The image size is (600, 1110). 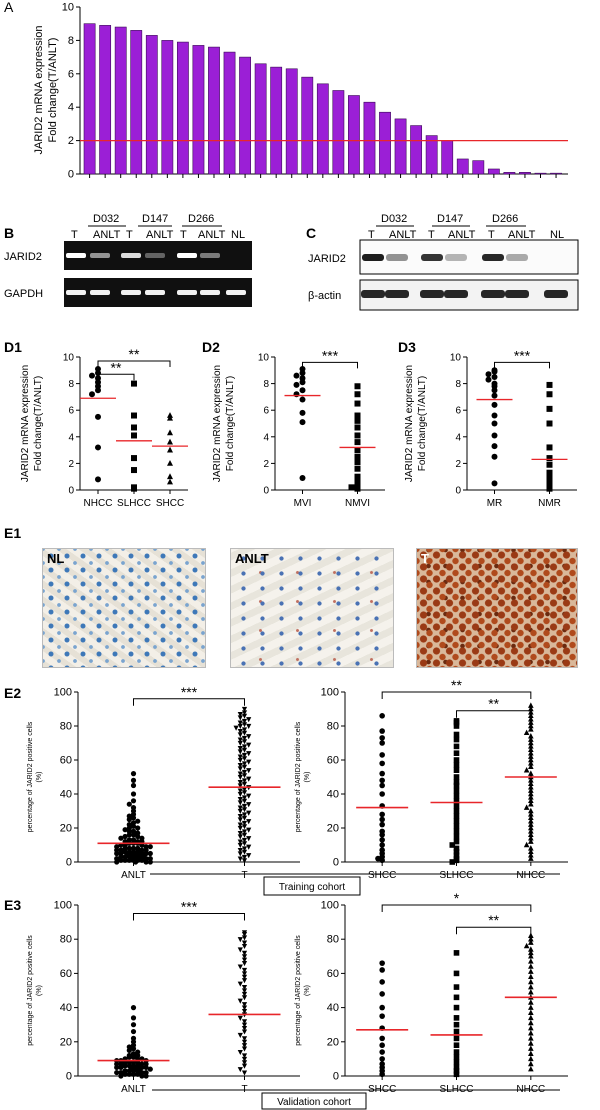 I want to click on significance-label: ***, so click(x=330, y=355).